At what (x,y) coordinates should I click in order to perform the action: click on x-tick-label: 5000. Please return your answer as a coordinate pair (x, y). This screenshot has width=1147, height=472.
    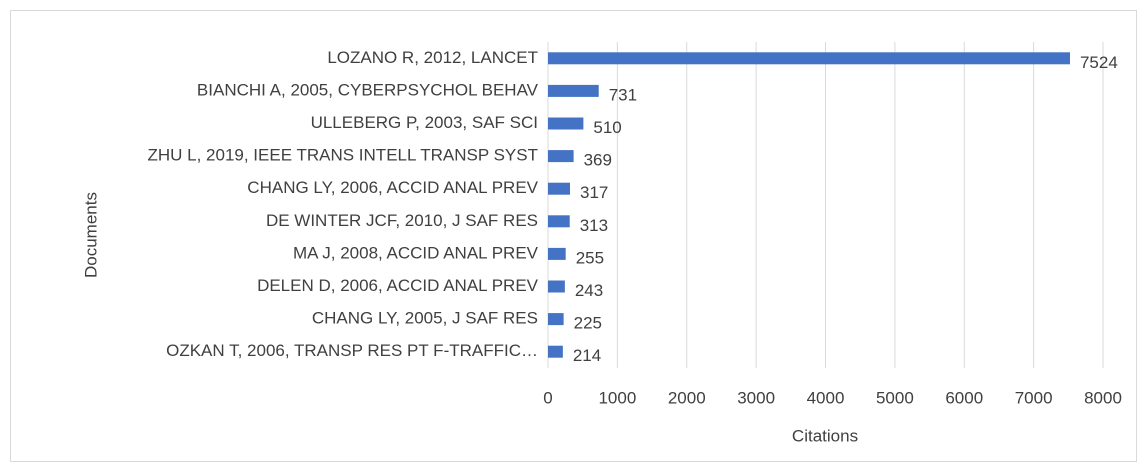
    Looking at the image, I should click on (895, 397).